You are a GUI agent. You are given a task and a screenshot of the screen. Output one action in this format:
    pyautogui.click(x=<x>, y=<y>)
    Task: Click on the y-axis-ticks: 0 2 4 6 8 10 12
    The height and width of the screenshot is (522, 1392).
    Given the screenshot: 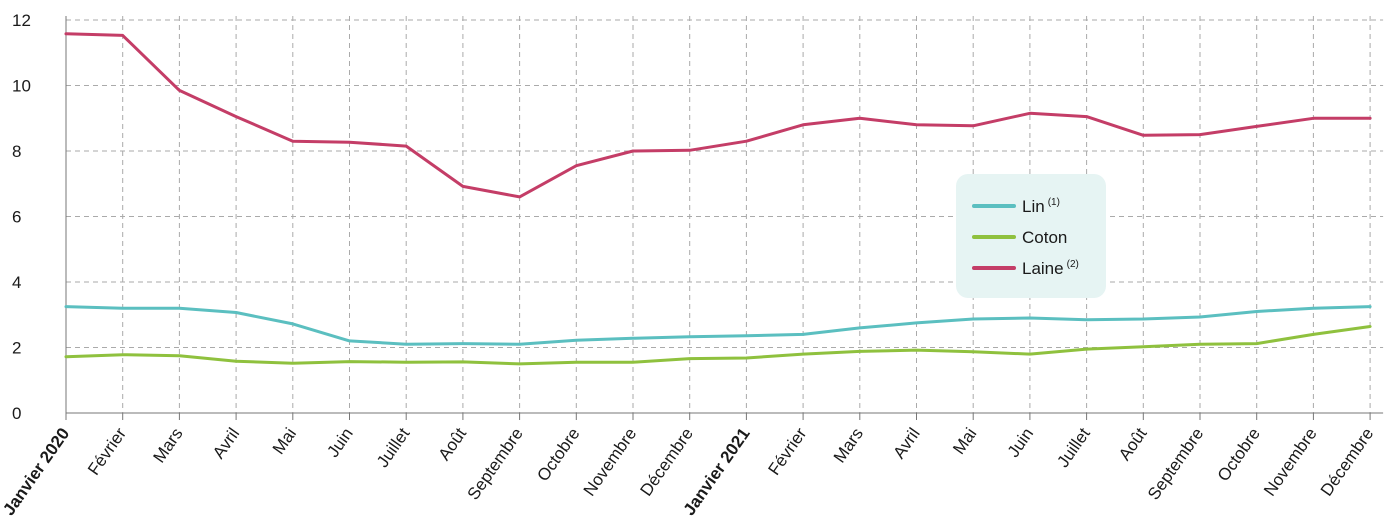 What is the action you would take?
    pyautogui.click(x=21, y=217)
    